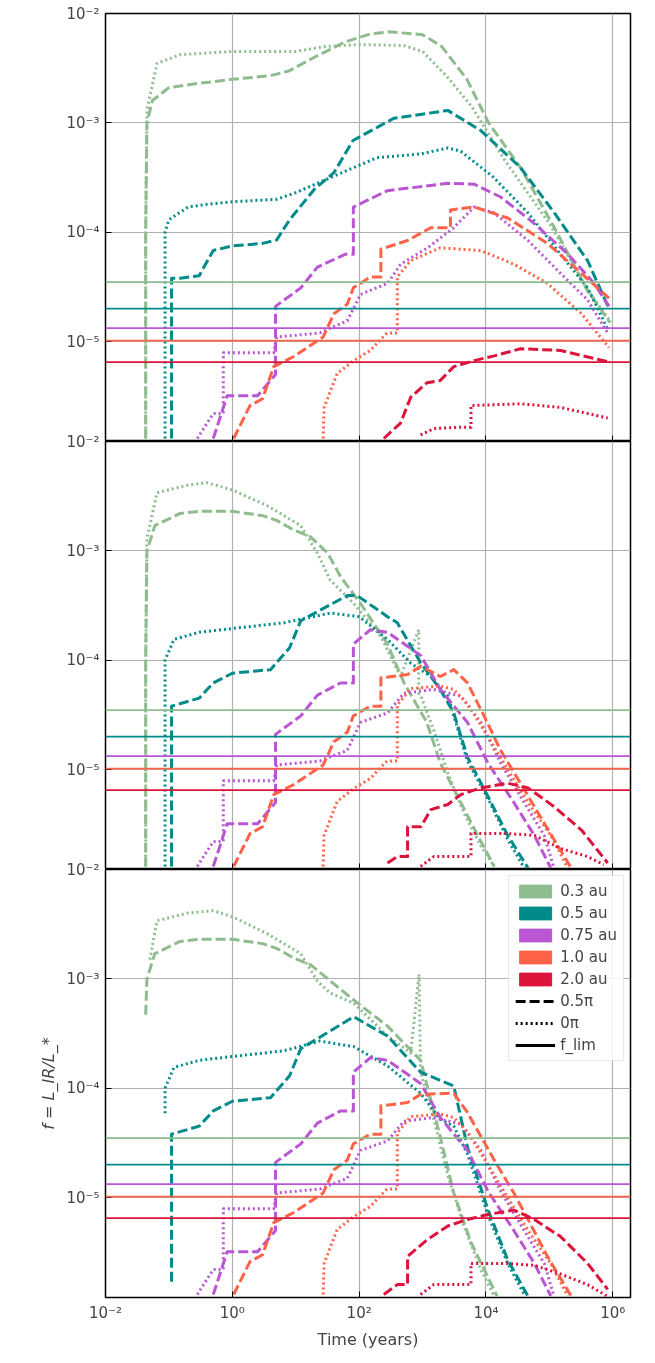 The height and width of the screenshot is (1363, 655). Describe the element at coordinates (584, 913) in the screenshot. I see `legend-label: 0.5 au` at that location.